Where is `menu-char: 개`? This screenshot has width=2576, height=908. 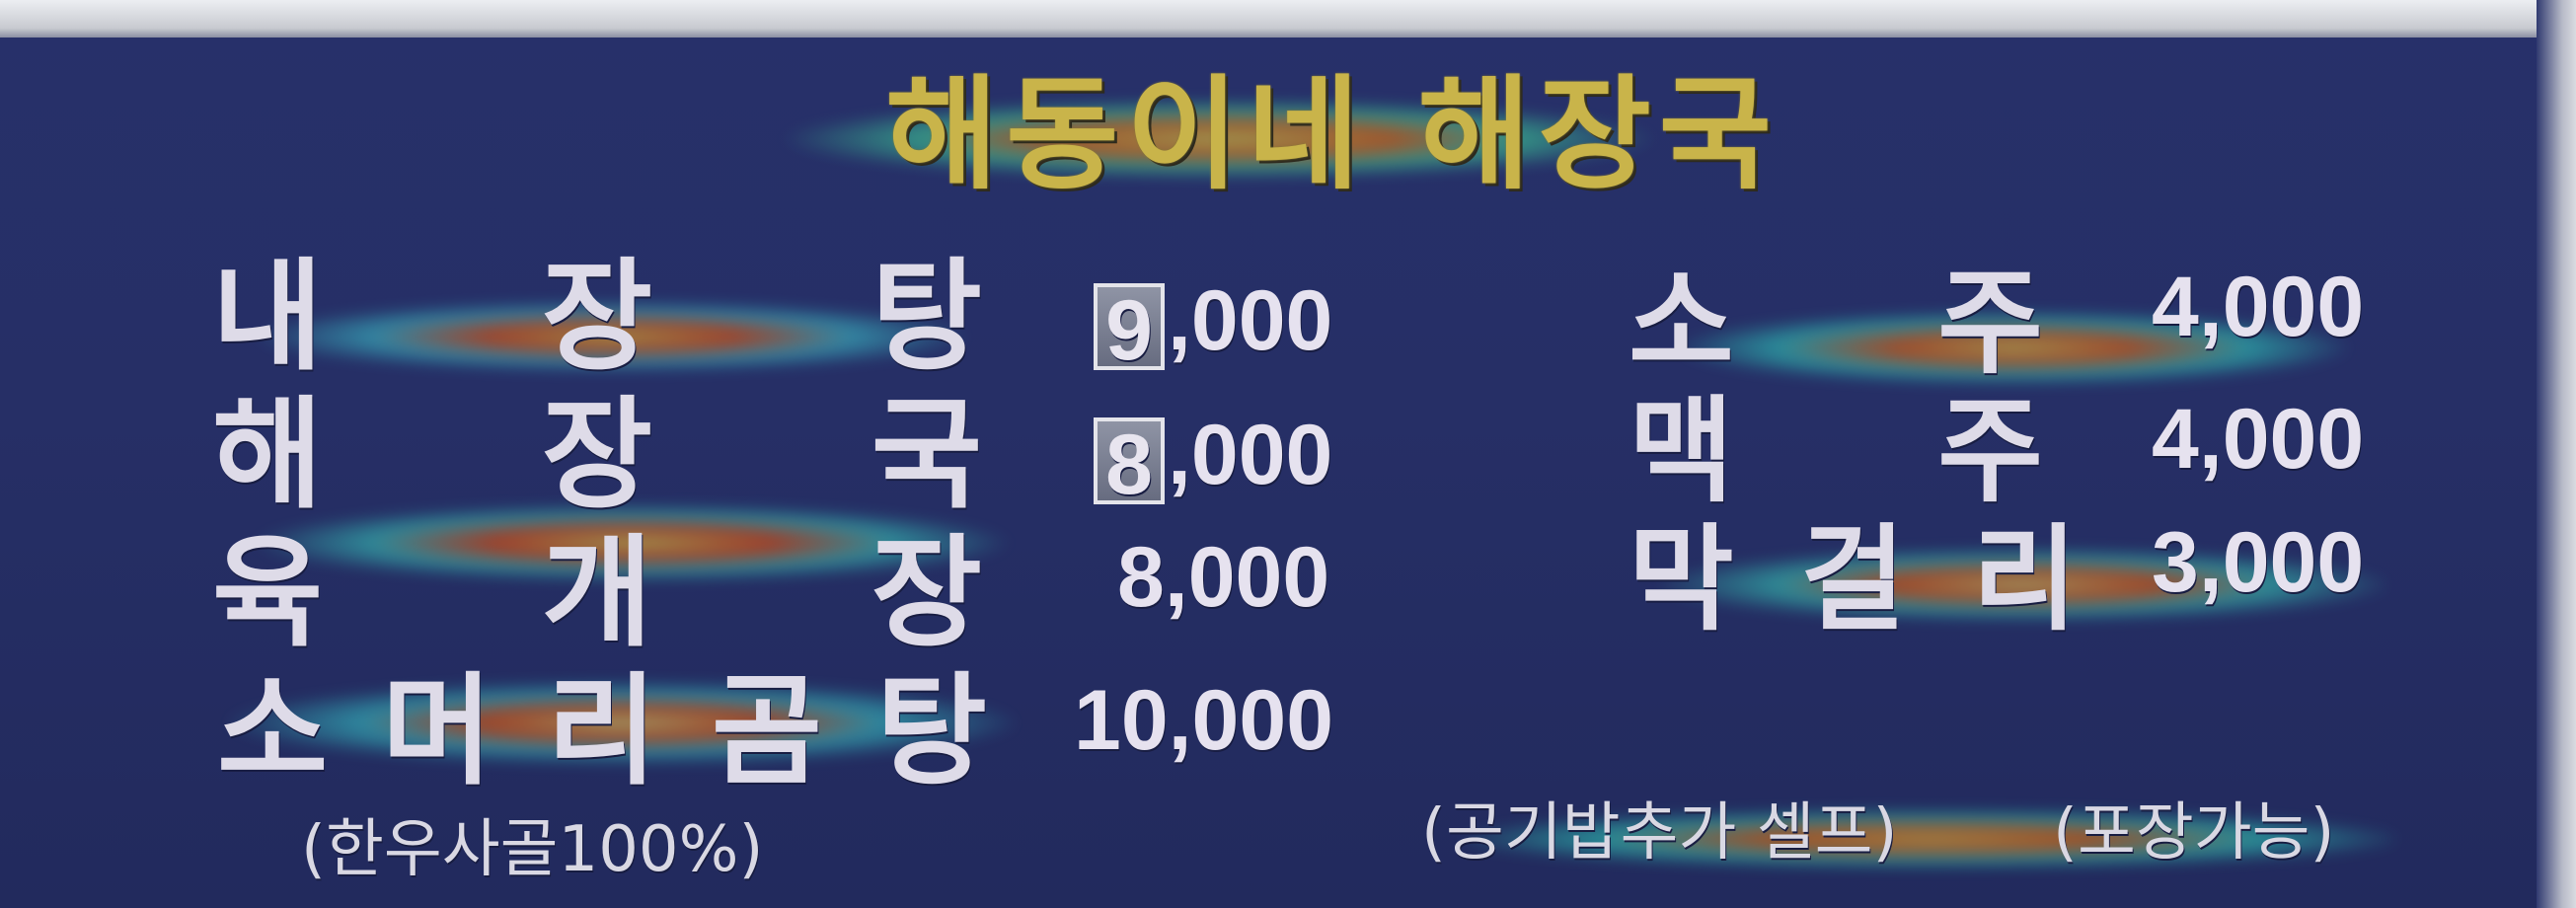
menu-char: 개 is located at coordinates (597, 593).